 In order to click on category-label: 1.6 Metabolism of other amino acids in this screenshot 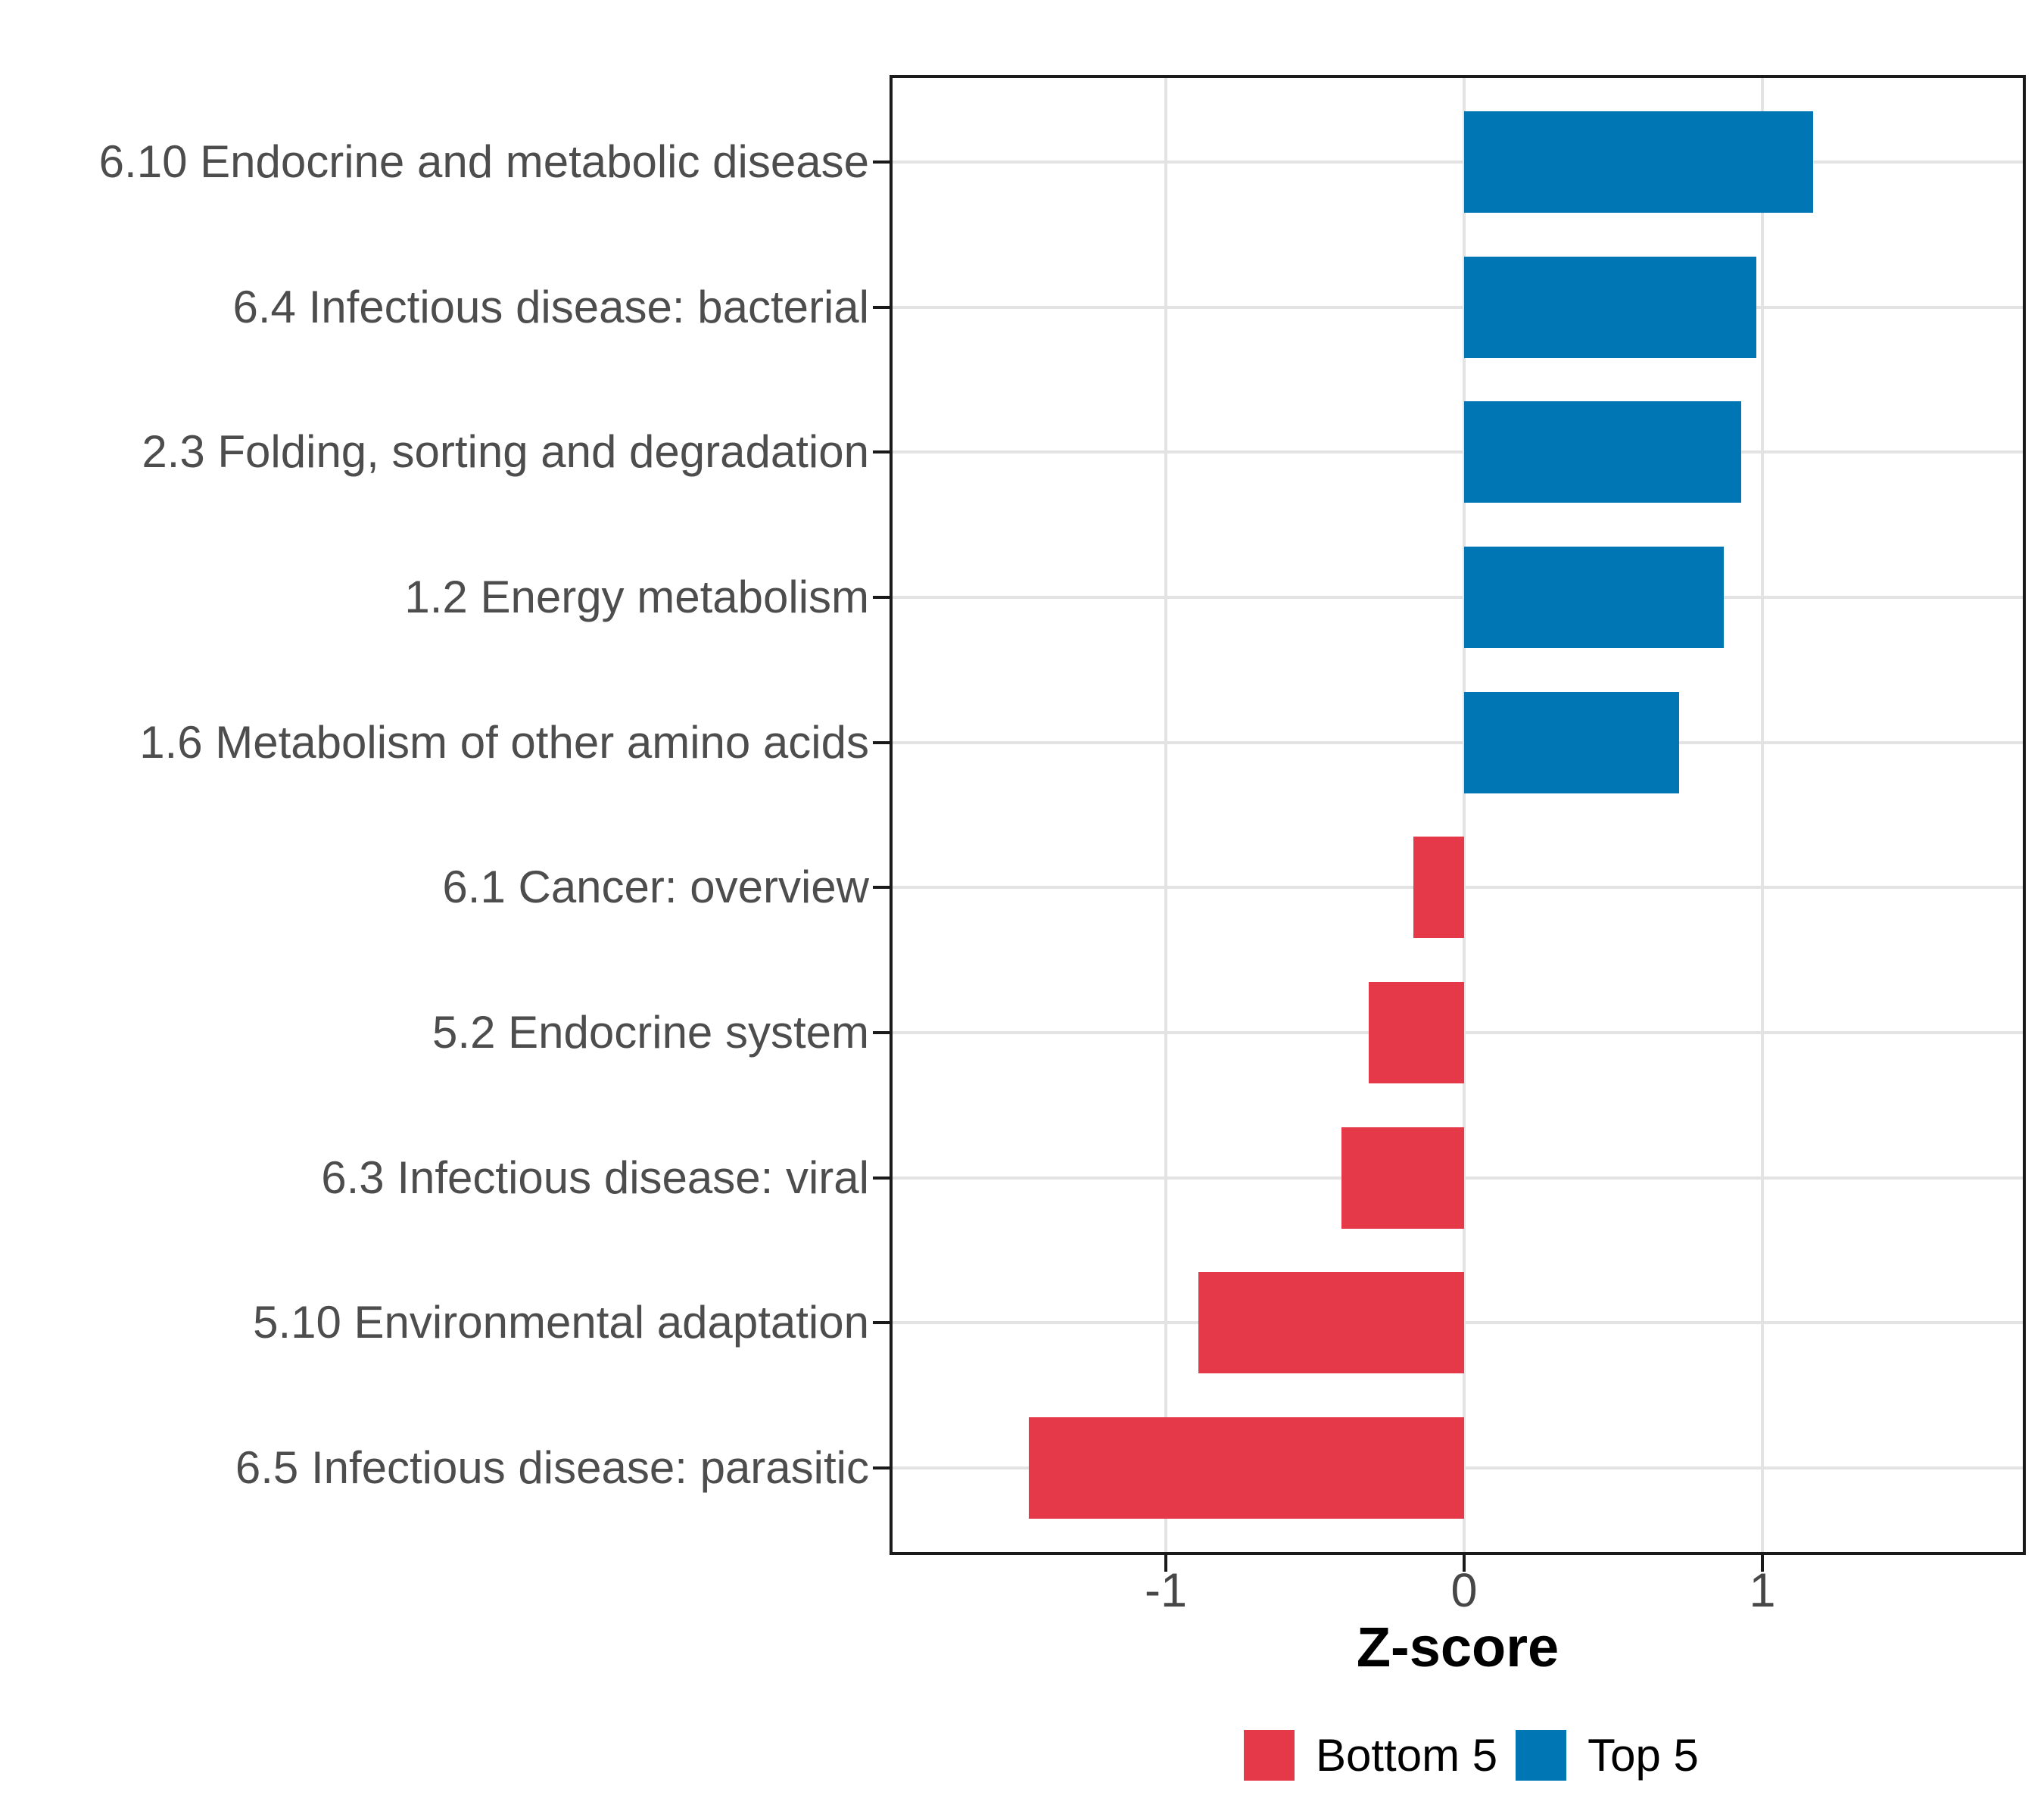, I will do `click(504, 742)`.